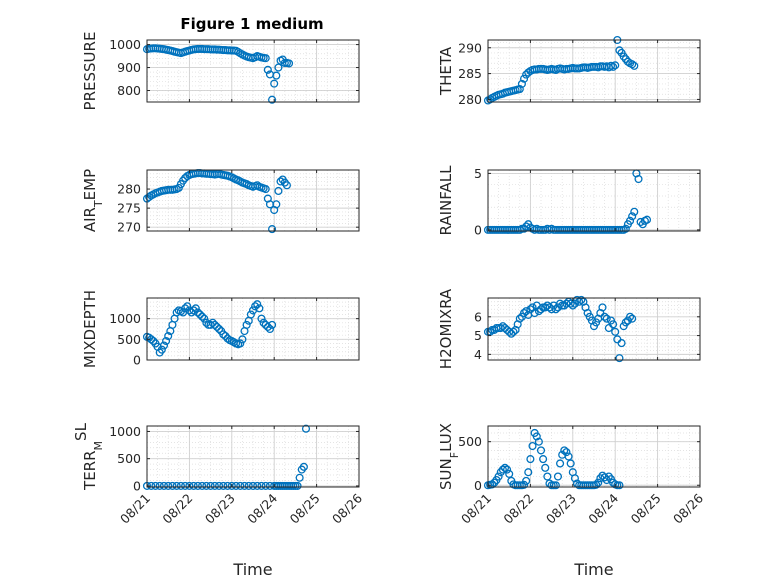  What do you see at coordinates (569, 328) in the screenshot?
I see `subplot-h2omixra: 4 5 6 H2OMIXRA` at bounding box center [569, 328].